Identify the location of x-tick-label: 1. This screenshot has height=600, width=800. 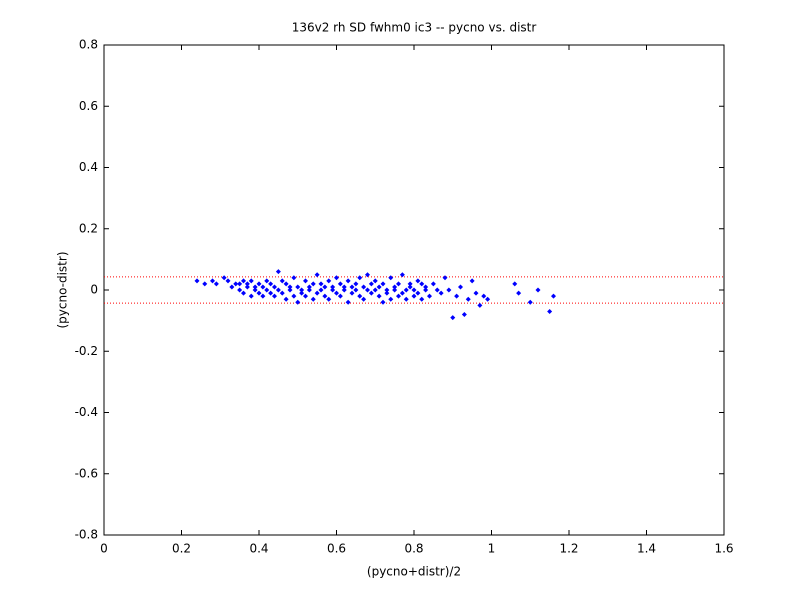
(492, 549).